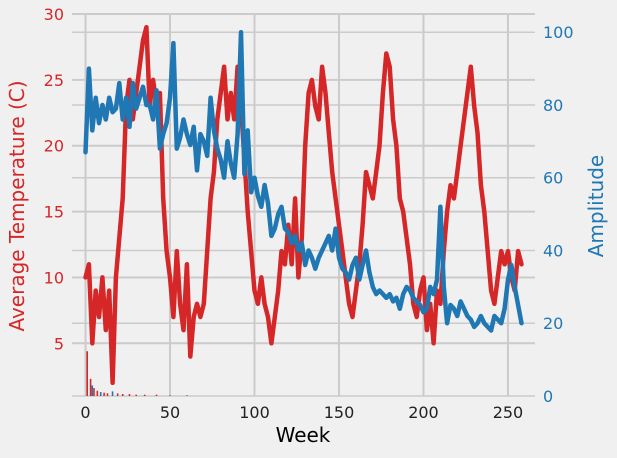 The height and width of the screenshot is (458, 617). What do you see at coordinates (553, 178) in the screenshot?
I see `y-right-tick-label: 60` at bounding box center [553, 178].